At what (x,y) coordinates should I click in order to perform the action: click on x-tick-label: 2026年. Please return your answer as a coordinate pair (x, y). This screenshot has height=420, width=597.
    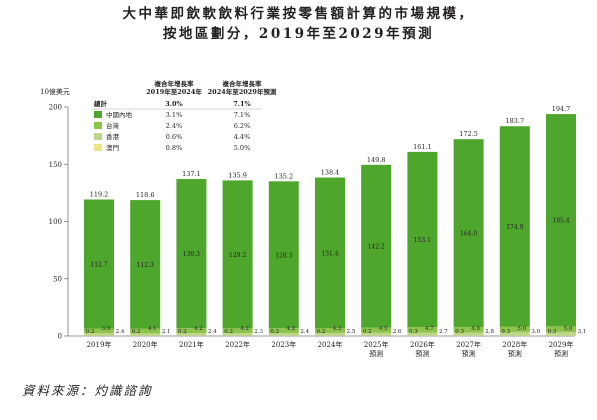
    Looking at the image, I should click on (422, 344).